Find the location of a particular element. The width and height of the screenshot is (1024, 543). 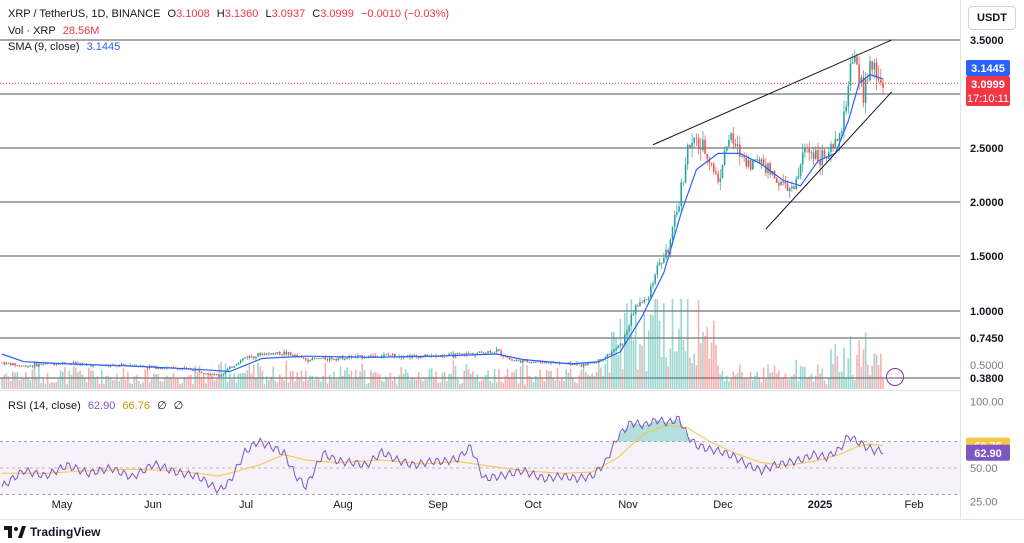

trendlines is located at coordinates (772, 134).